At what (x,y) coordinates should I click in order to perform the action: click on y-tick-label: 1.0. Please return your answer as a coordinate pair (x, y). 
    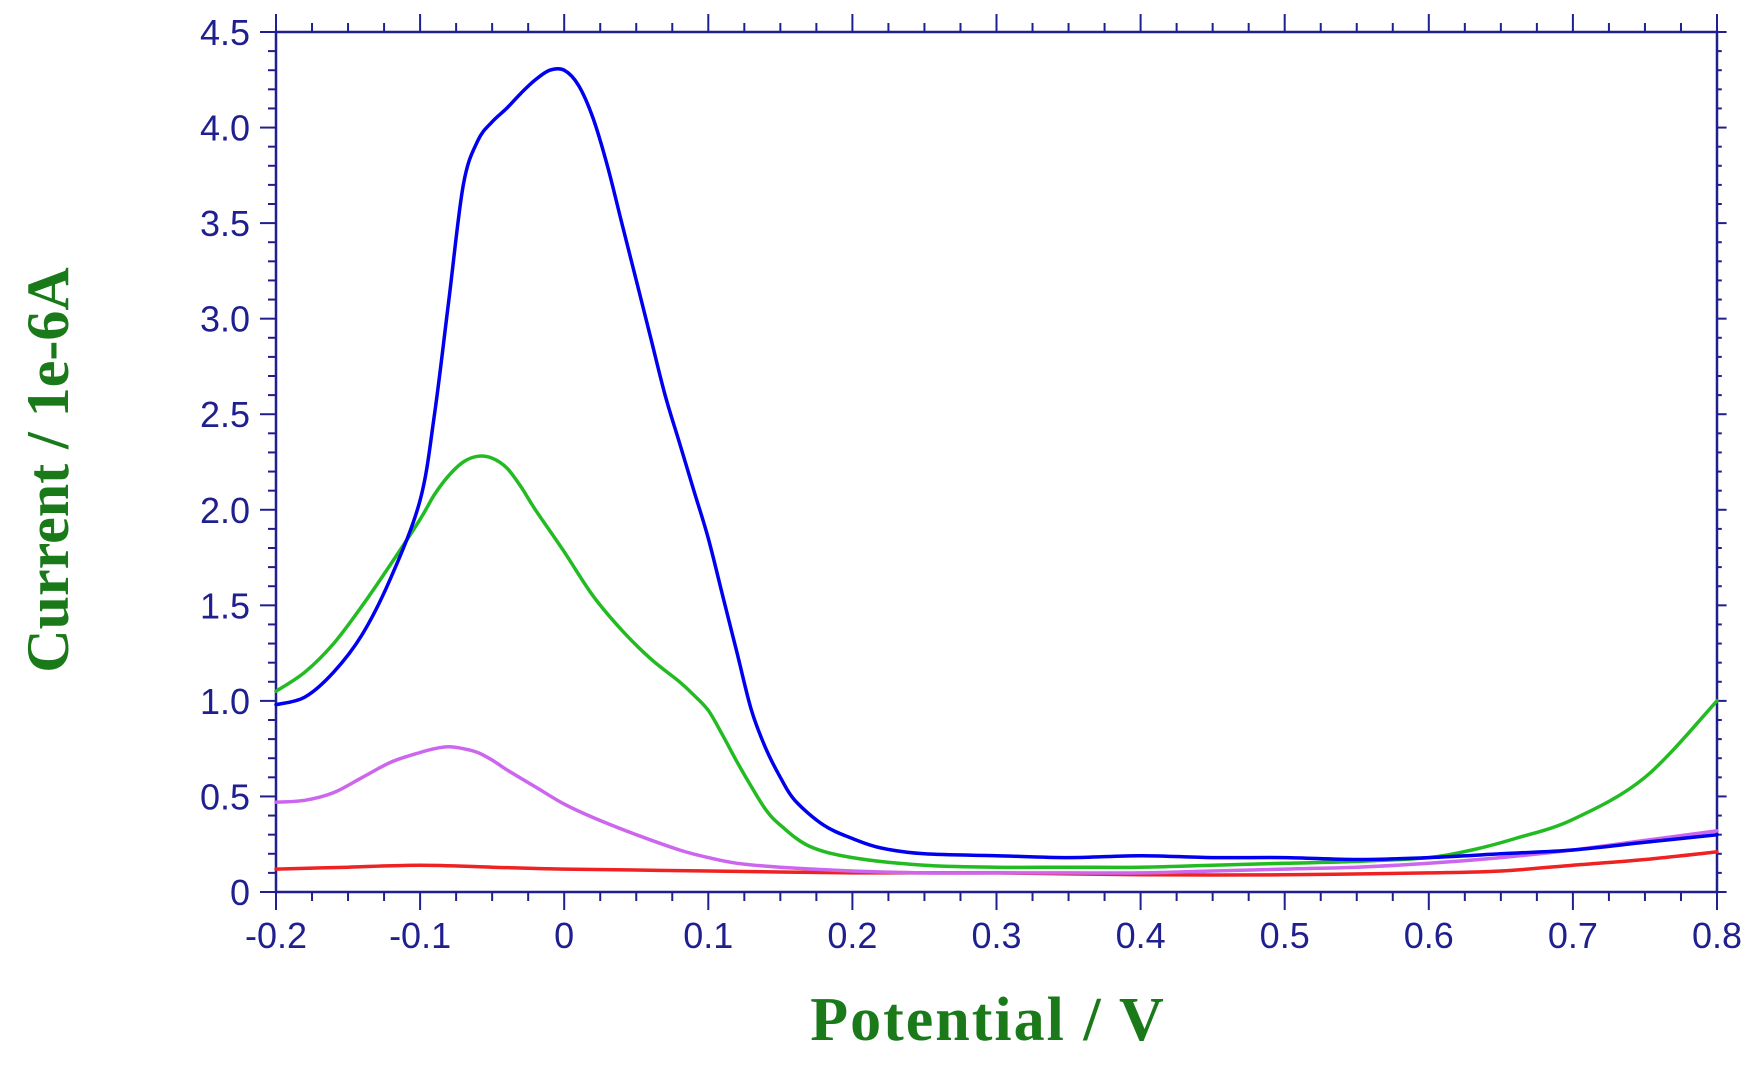
    Looking at the image, I should click on (225, 701).